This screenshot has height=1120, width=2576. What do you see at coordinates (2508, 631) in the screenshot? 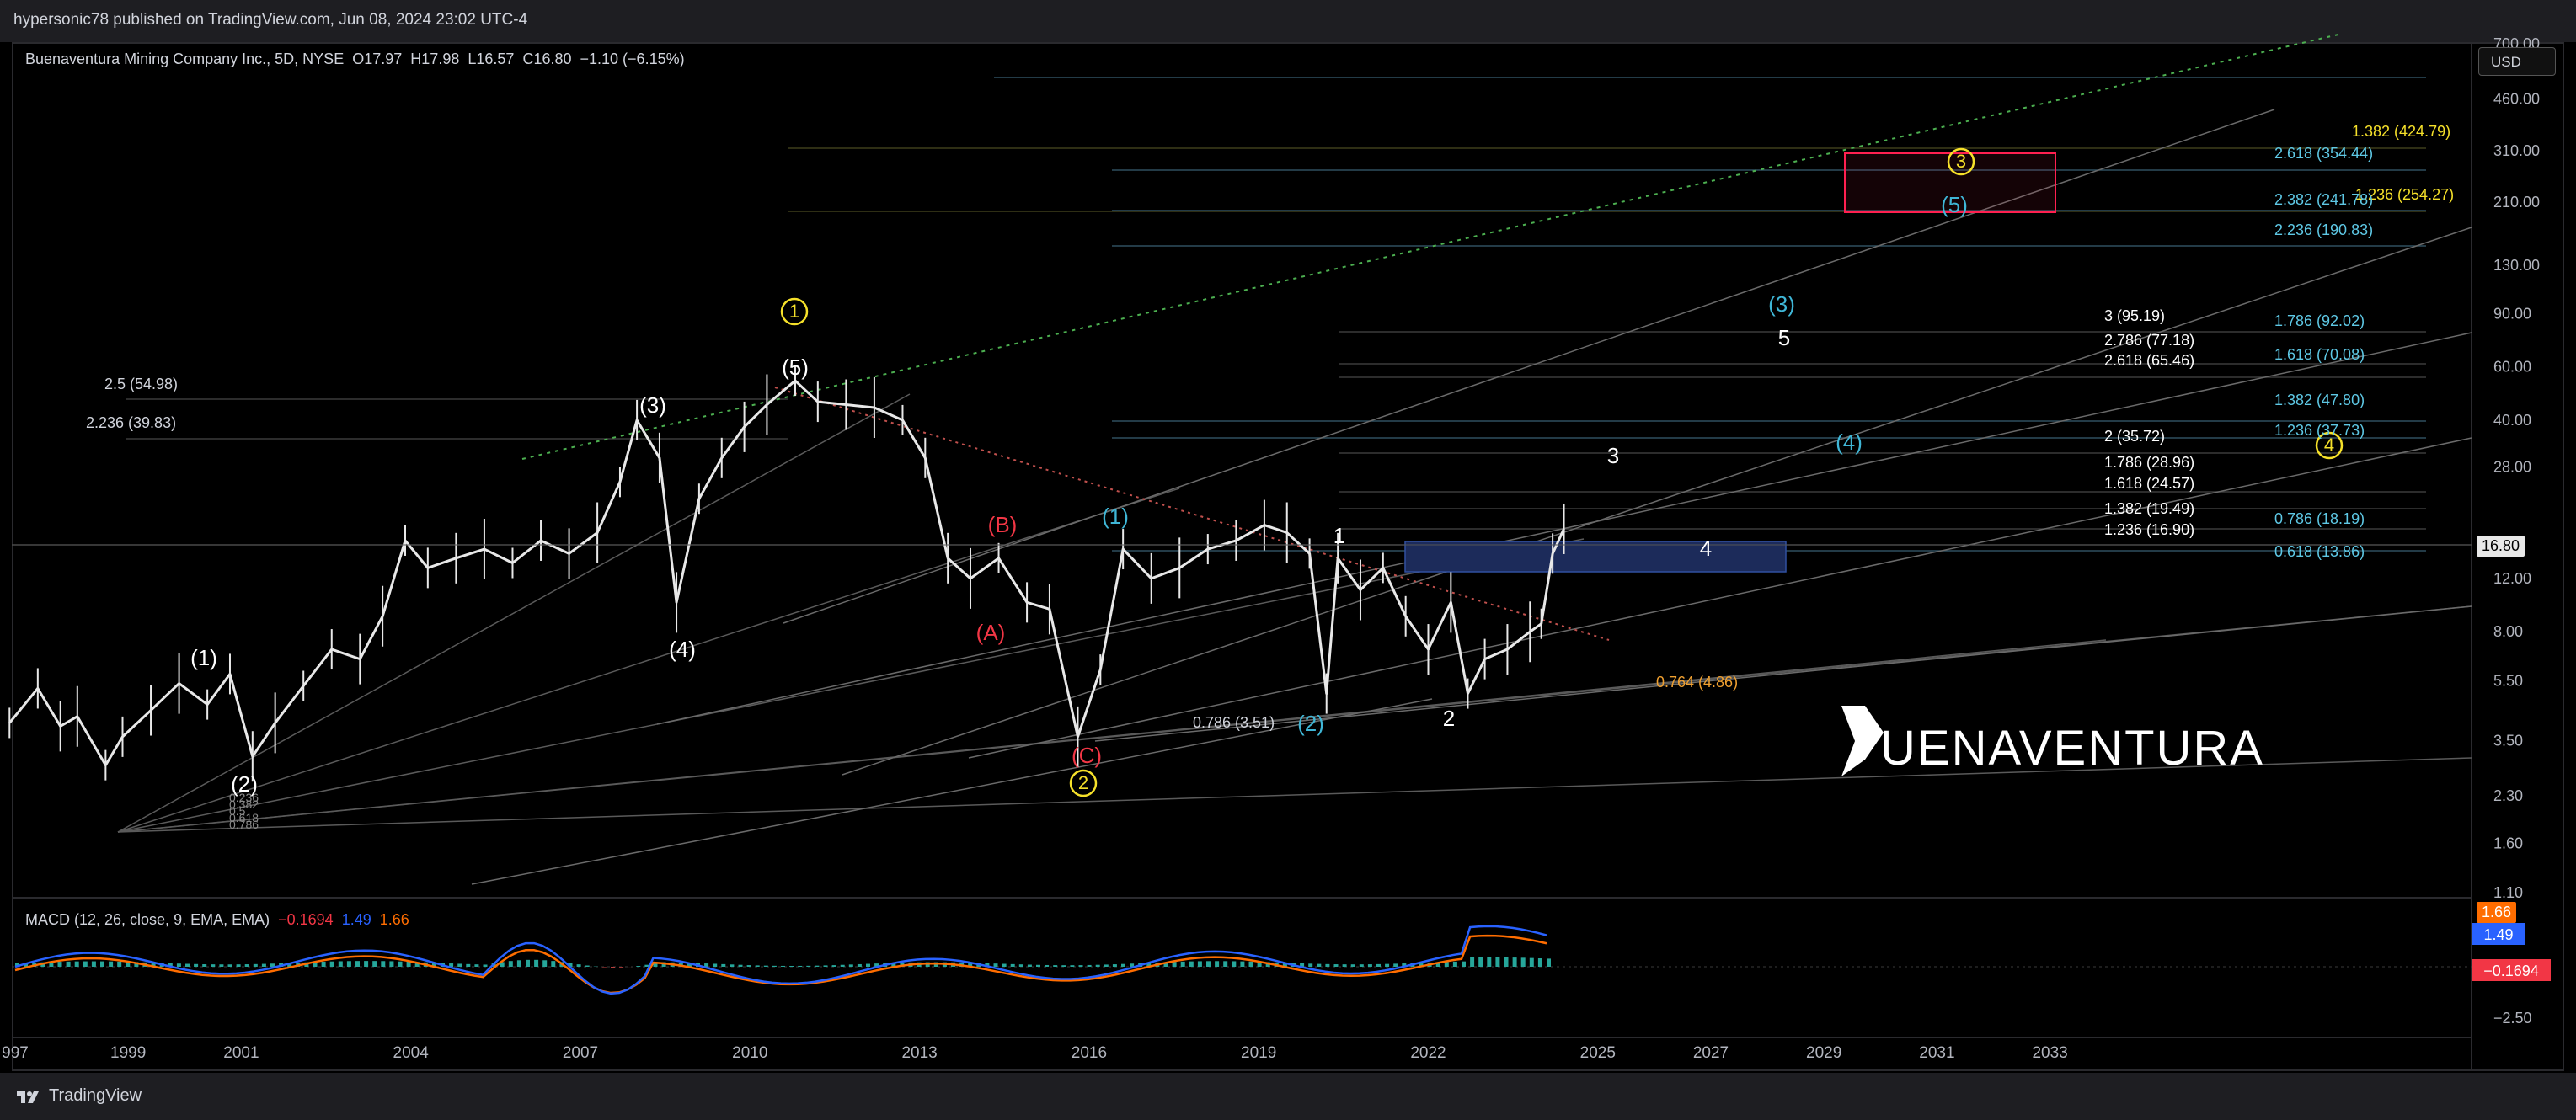
I see `y-tick-label: 8.00` at bounding box center [2508, 631].